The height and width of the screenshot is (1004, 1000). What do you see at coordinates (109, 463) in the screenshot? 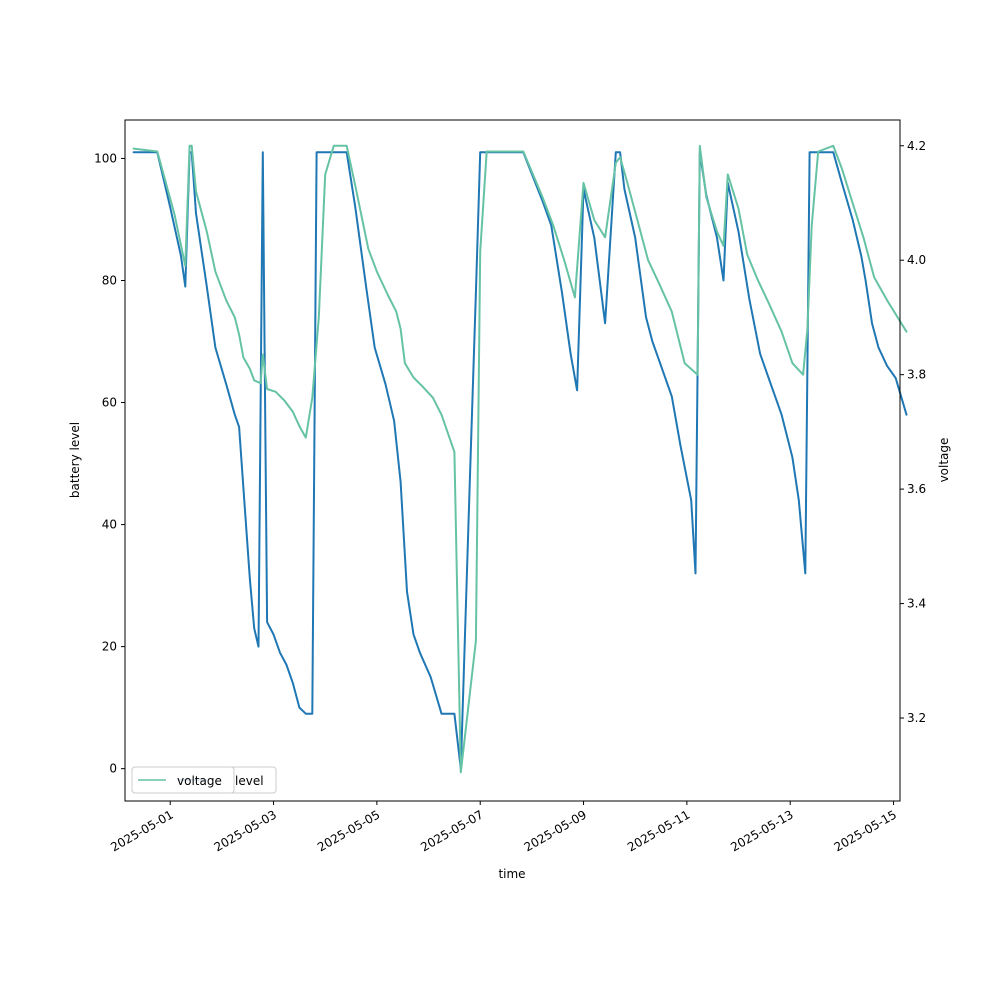
I see `left-y-axis: 0 20 40 60 80 100` at bounding box center [109, 463].